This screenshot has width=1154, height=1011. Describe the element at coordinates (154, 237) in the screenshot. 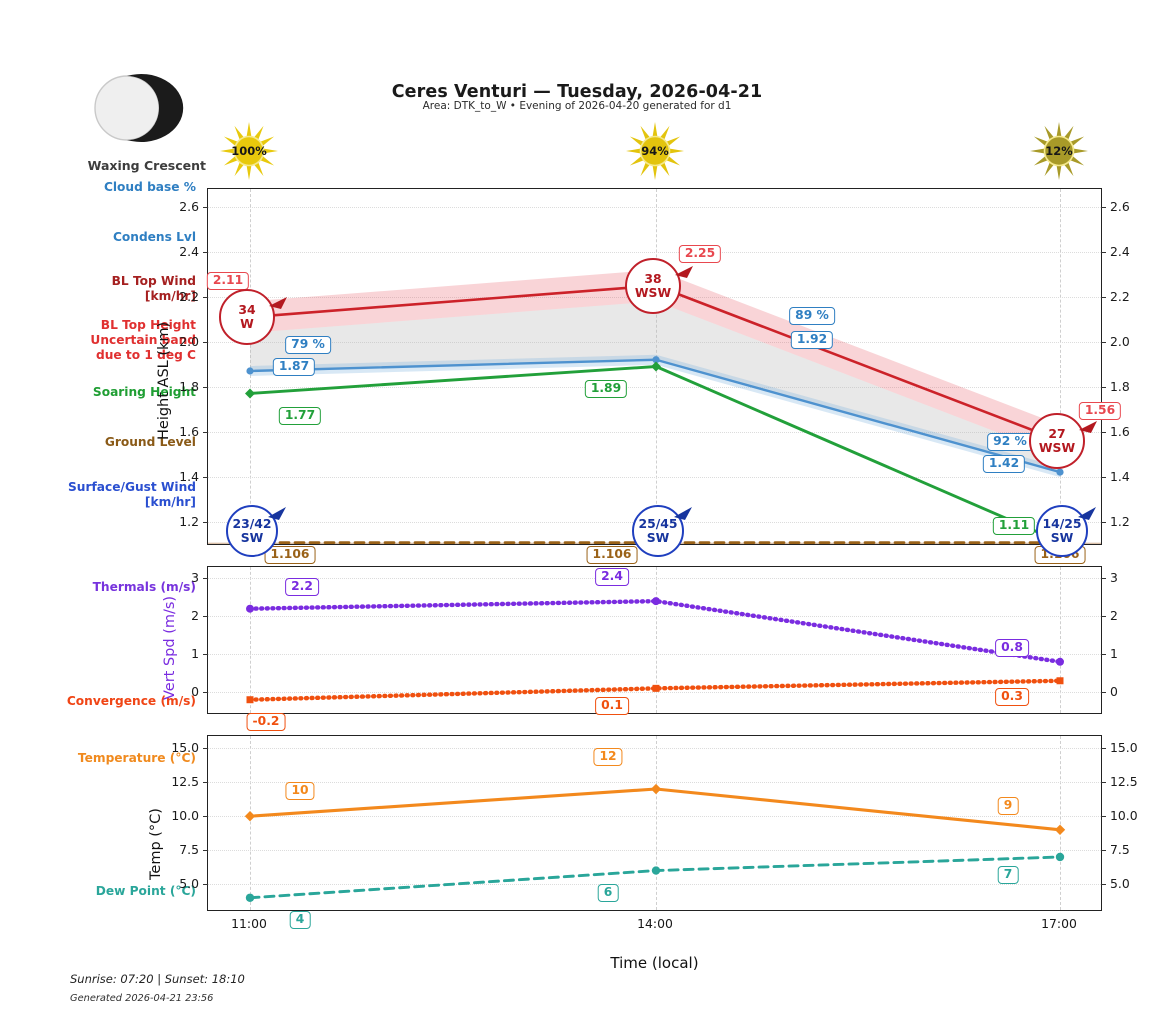

I see `legend-condens-lvl: Condens Lvl` at that location.